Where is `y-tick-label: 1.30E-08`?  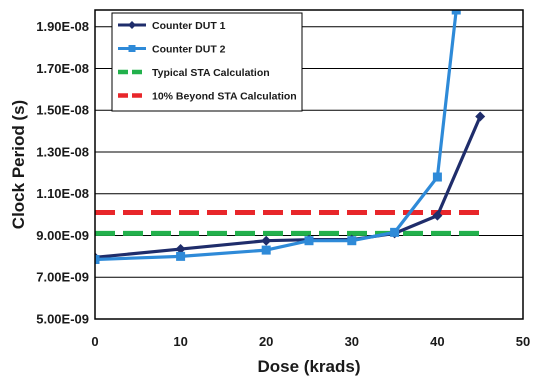 y-tick-label: 1.30E-08 is located at coordinates (62, 151).